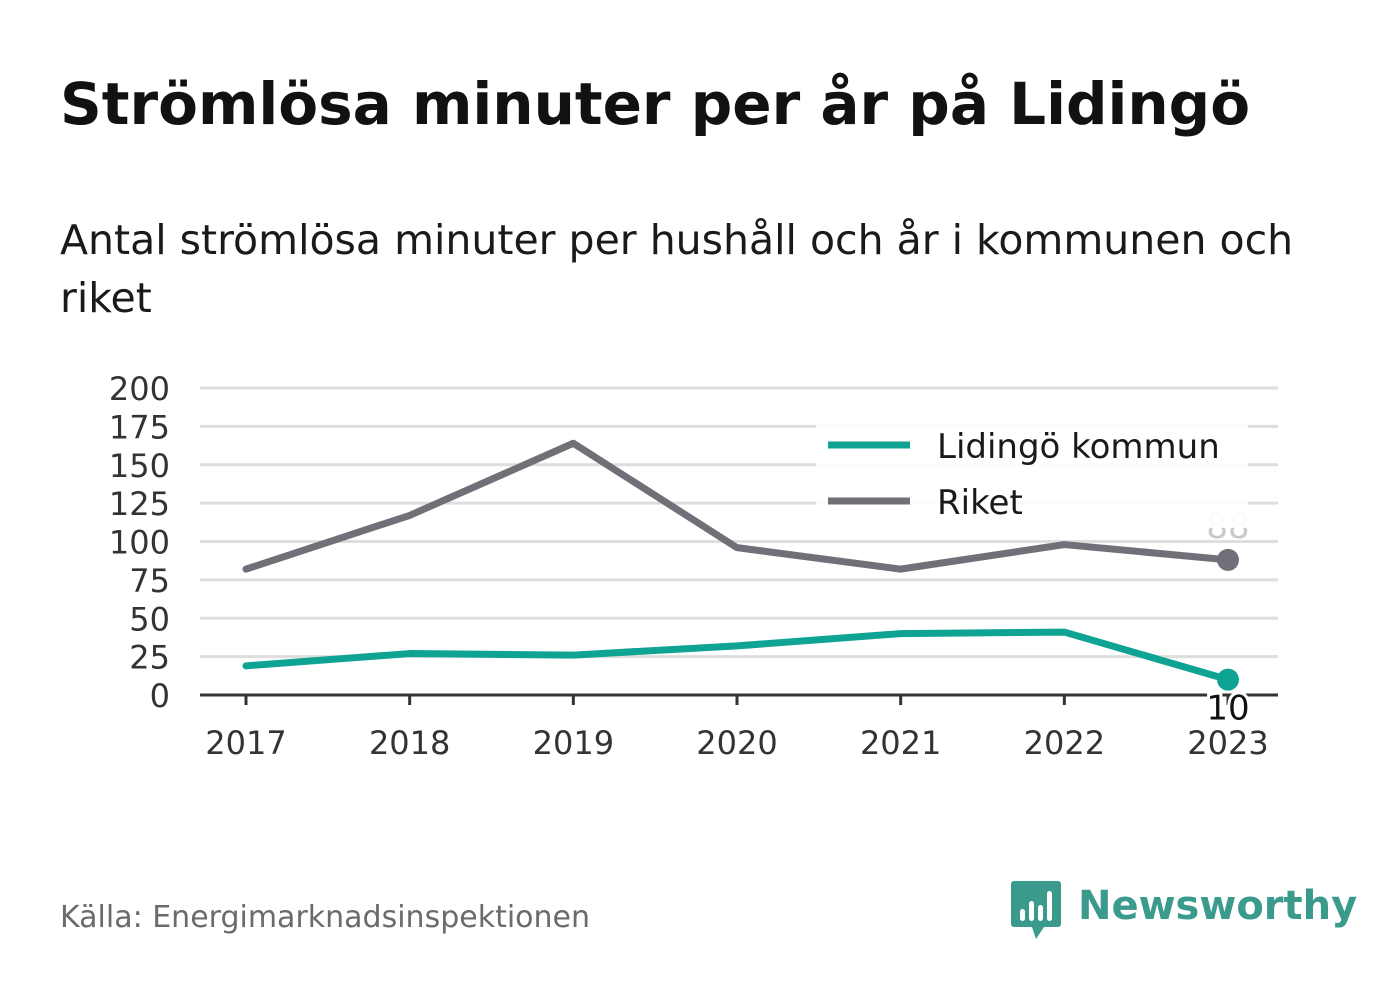 The width and height of the screenshot is (1382, 999). What do you see at coordinates (139, 504) in the screenshot?
I see `y-tick-label: 125` at bounding box center [139, 504].